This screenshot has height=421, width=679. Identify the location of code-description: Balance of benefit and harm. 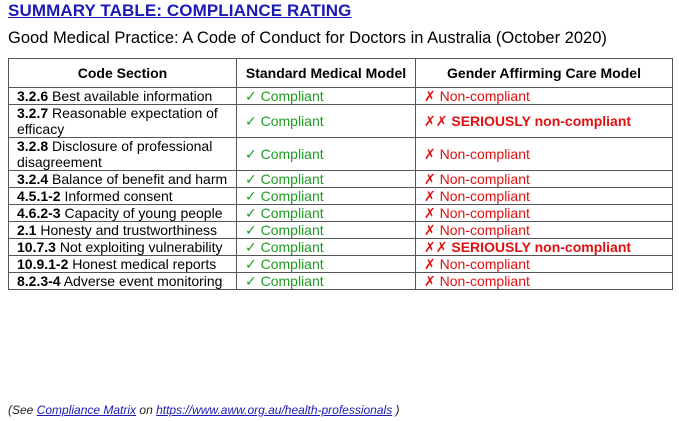
(138, 179).